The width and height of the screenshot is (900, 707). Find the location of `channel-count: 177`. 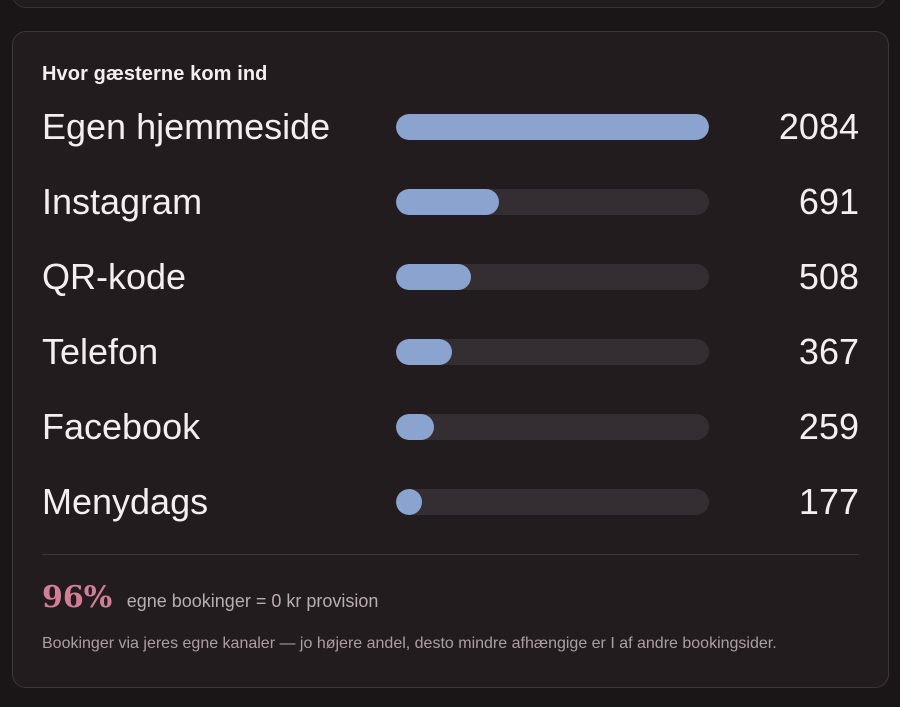

channel-count: 177 is located at coordinates (828, 501).